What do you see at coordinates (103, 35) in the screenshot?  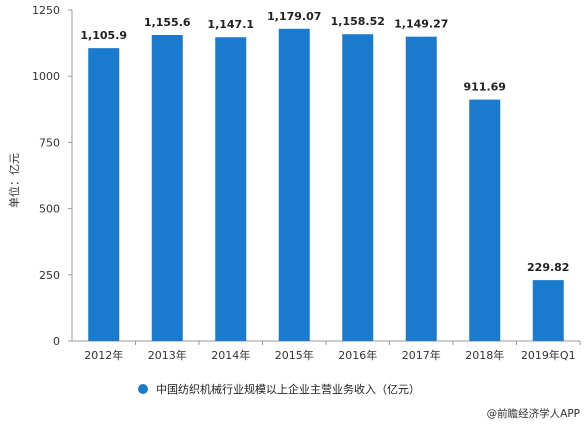 I see `data-label: 1,105.9` at bounding box center [103, 35].